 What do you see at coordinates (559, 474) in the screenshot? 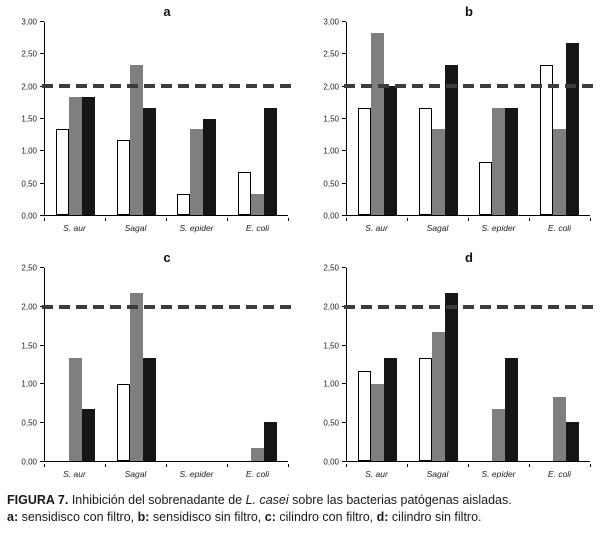
I see `x-category-label: E. coli` at bounding box center [559, 474].